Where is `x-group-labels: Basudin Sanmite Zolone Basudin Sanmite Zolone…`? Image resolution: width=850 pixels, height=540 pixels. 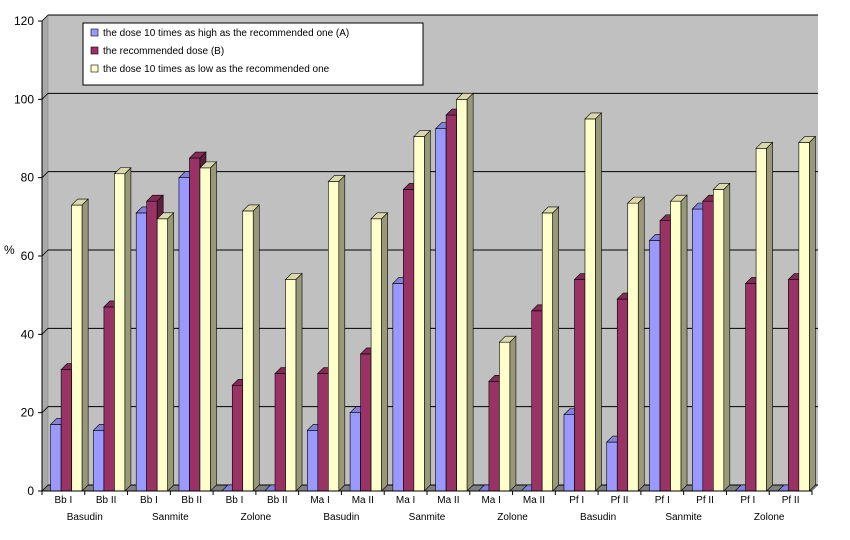 x-group-labels: Basudin Sanmite Zolone Basudin Sanmite Zolone… is located at coordinates (426, 517).